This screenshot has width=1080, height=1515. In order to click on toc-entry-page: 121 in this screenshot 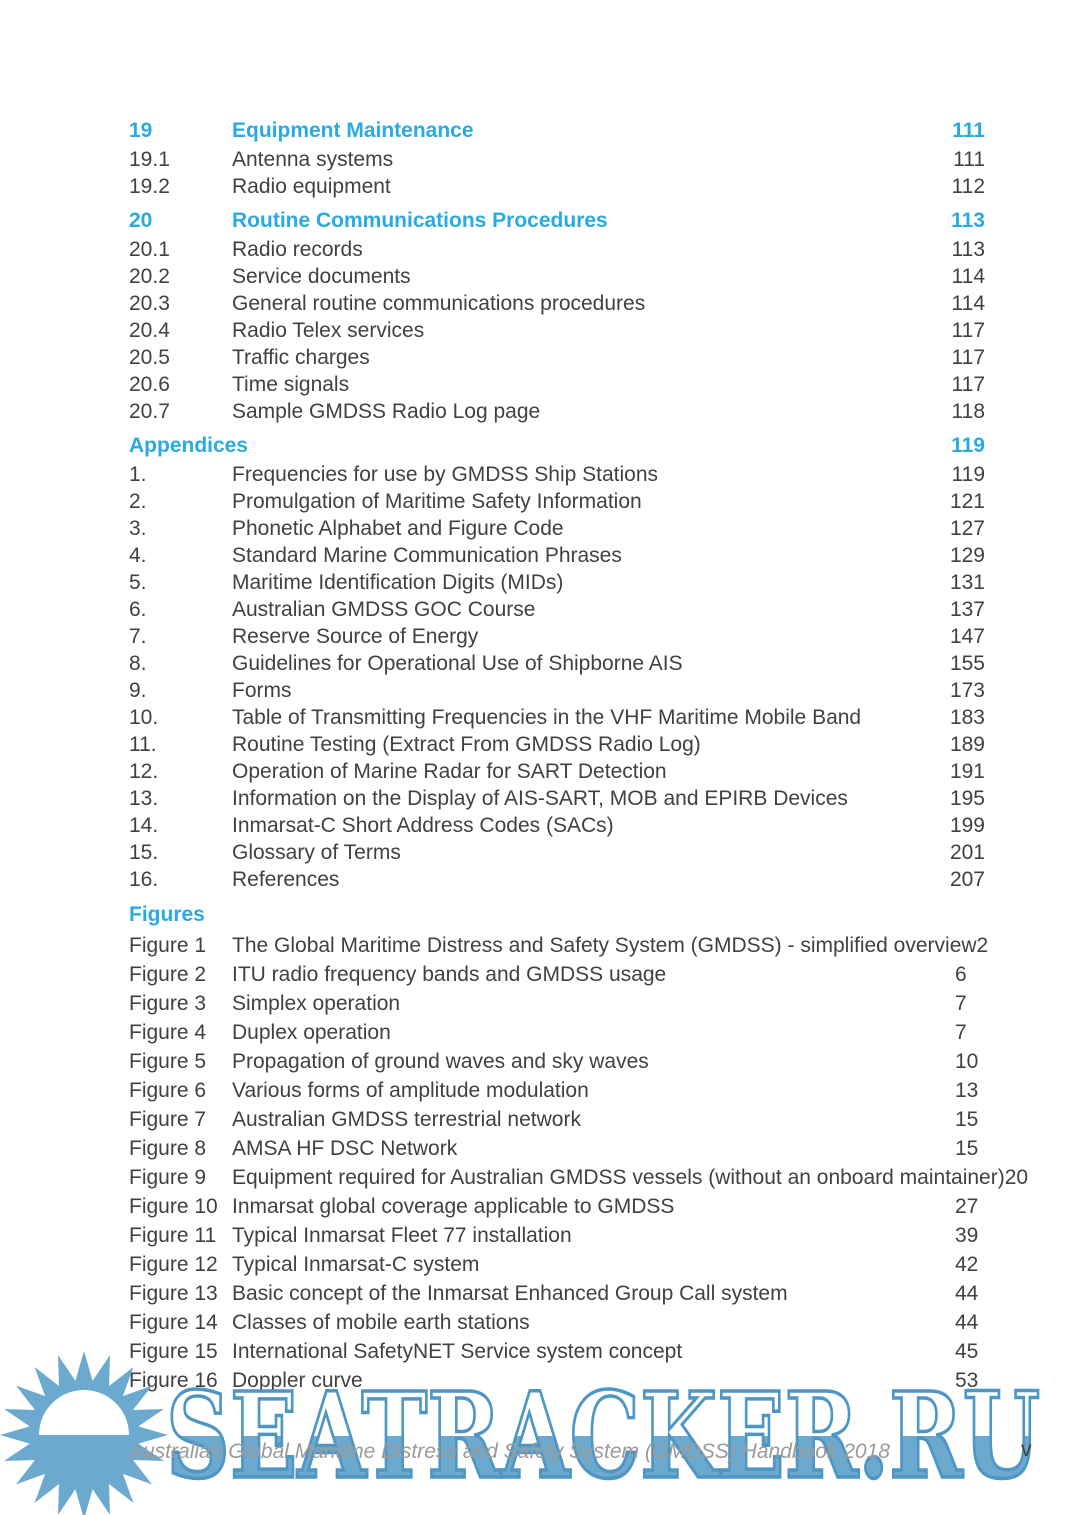, I will do `click(967, 501)`.